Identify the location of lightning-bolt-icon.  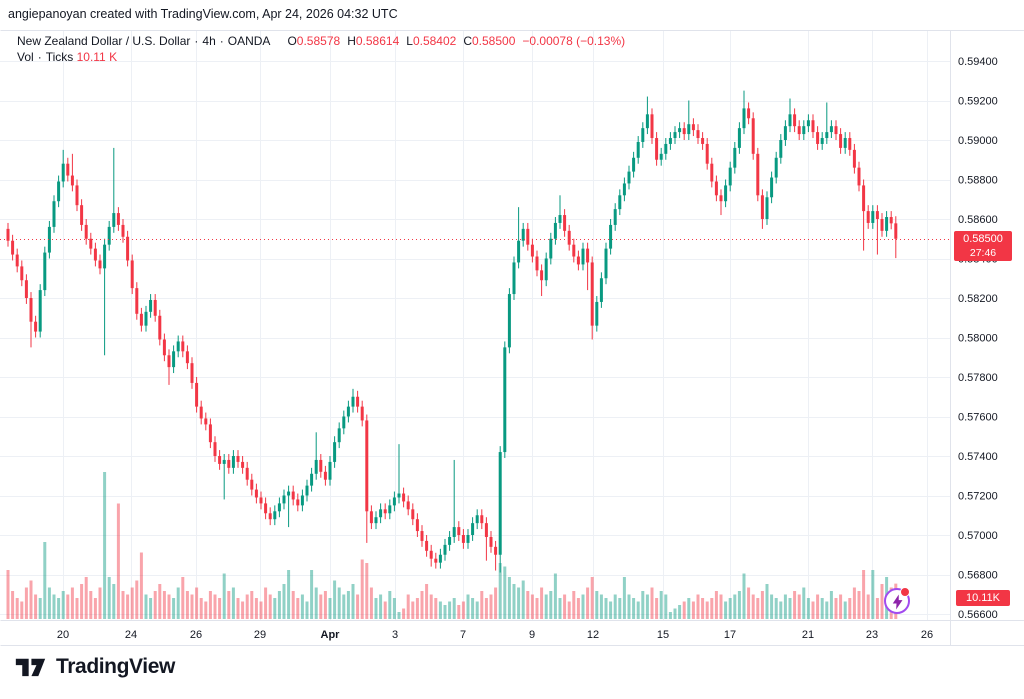
(897, 602).